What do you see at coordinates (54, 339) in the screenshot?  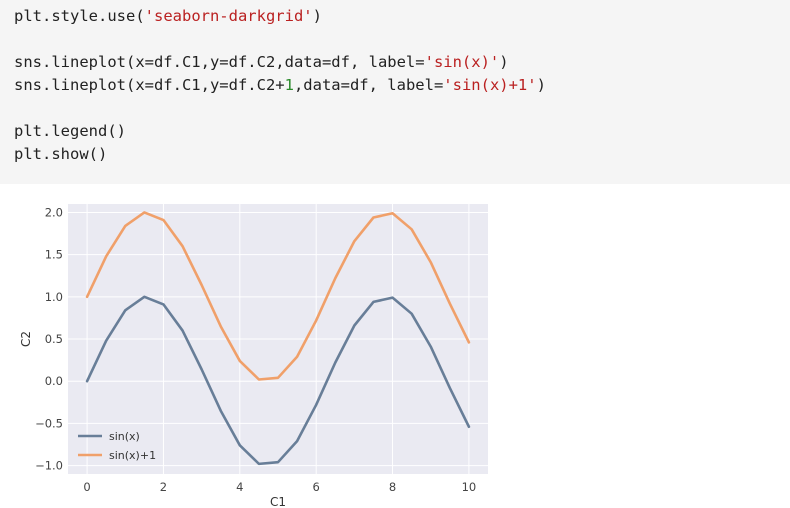 I see `y-tick-label: 0.5` at bounding box center [54, 339].